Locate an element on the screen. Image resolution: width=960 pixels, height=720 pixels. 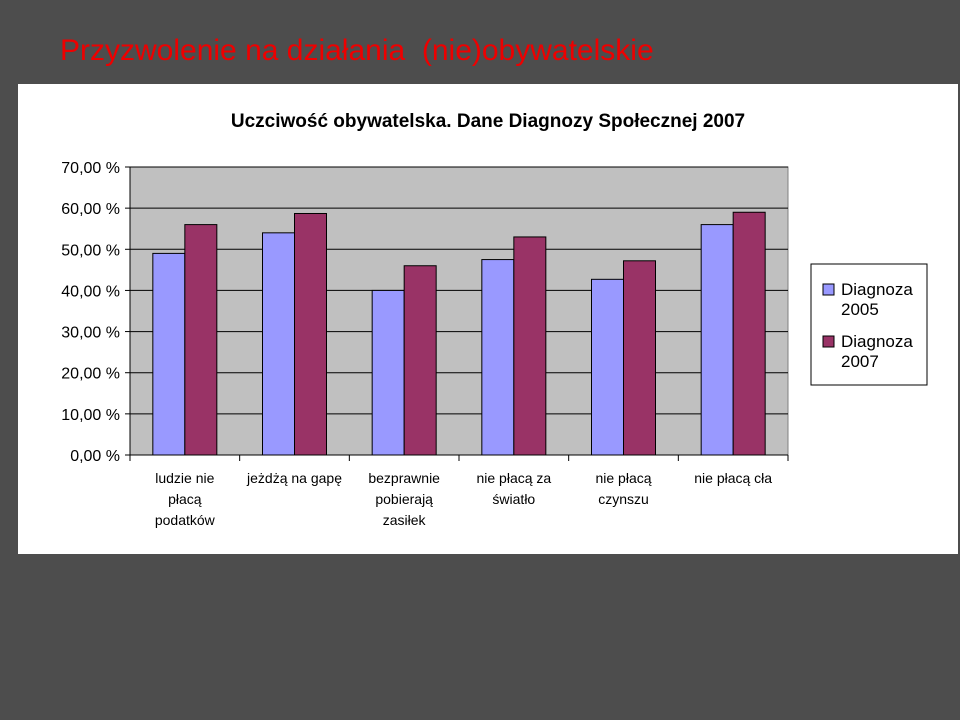
y-tick-label: 50,00 % is located at coordinates (90, 250).